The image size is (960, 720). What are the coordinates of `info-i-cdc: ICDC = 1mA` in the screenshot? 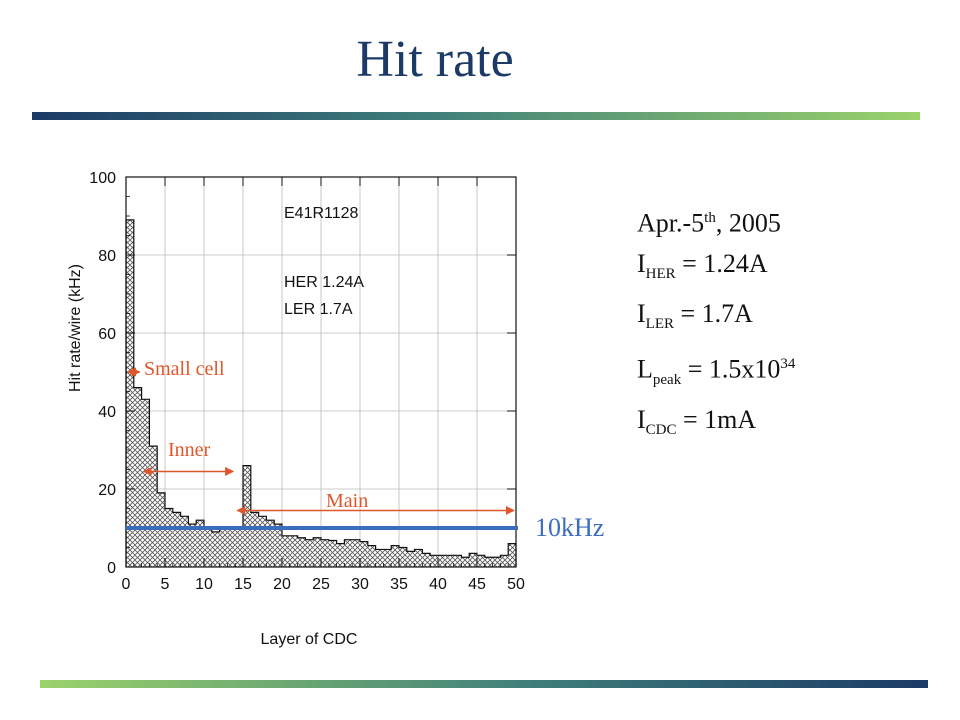 It's located at (697, 421).